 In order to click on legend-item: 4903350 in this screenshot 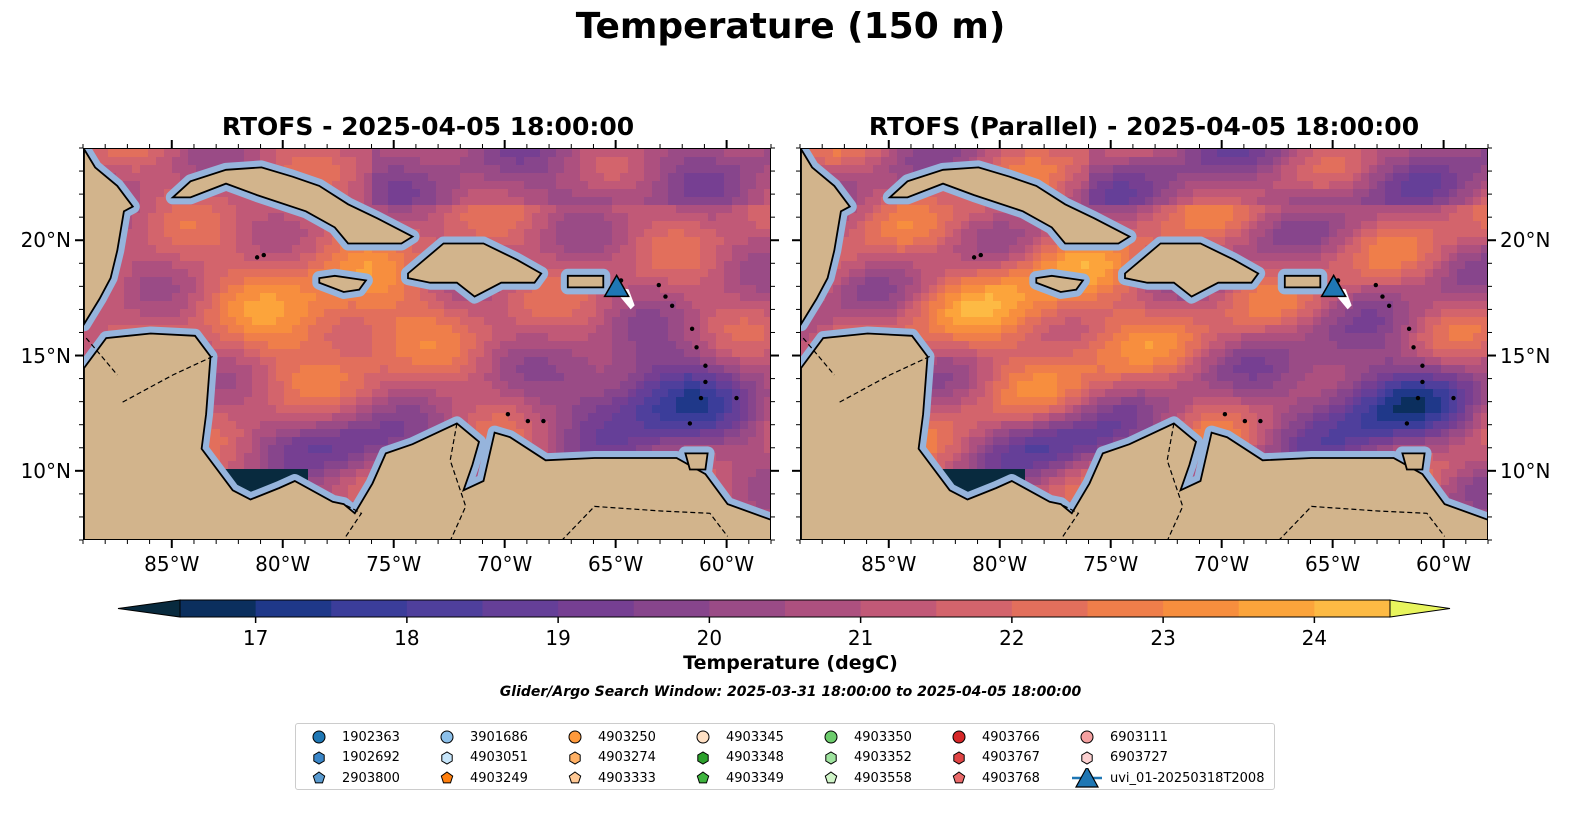, I will do `click(864, 737)`.